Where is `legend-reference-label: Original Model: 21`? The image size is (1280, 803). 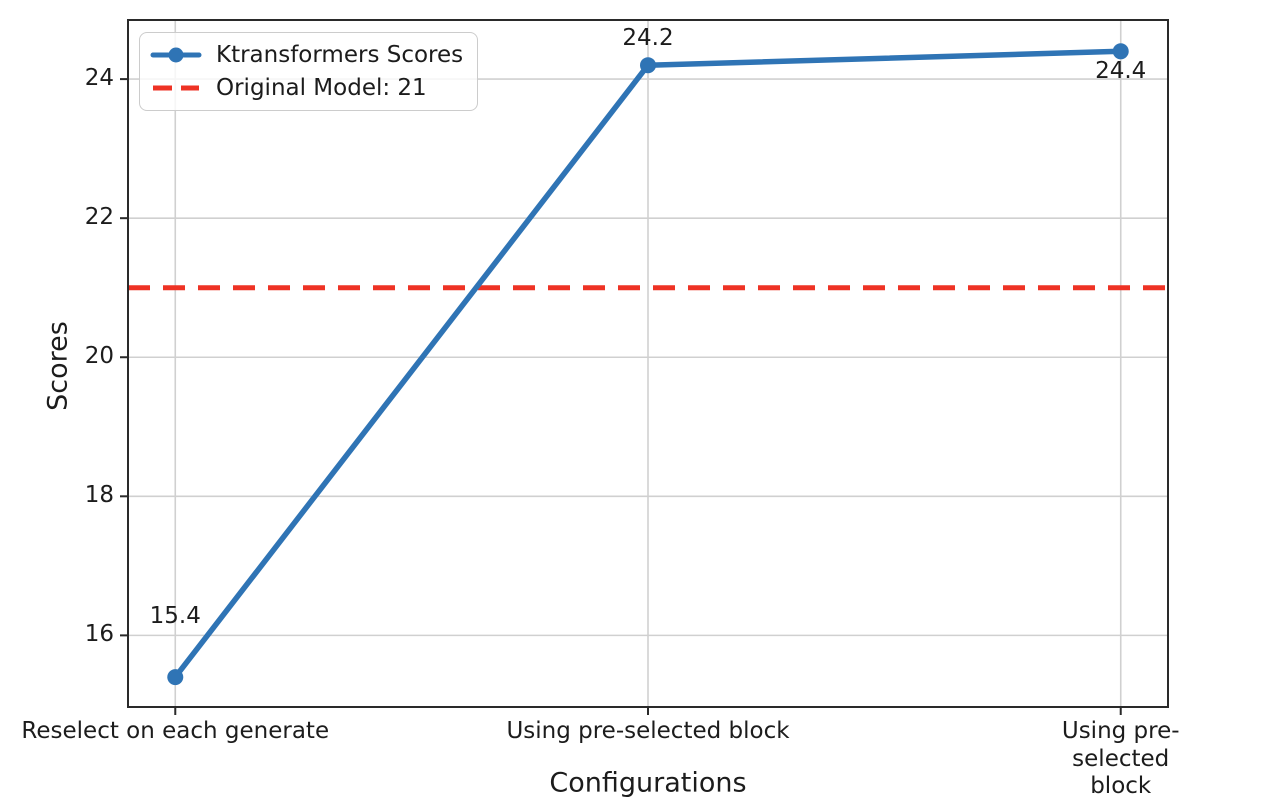
legend-reference-label: Original Model: 21 is located at coordinates (321, 88).